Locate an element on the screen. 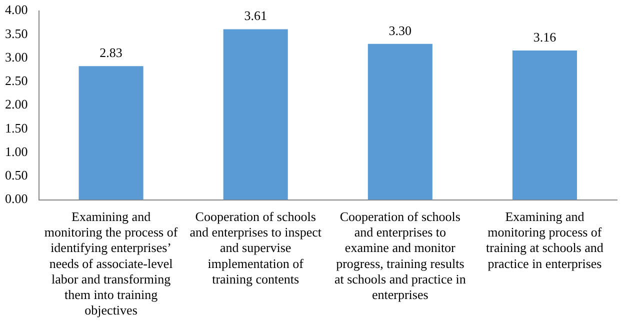  y-tick-label: 0.50 is located at coordinates (16, 175).